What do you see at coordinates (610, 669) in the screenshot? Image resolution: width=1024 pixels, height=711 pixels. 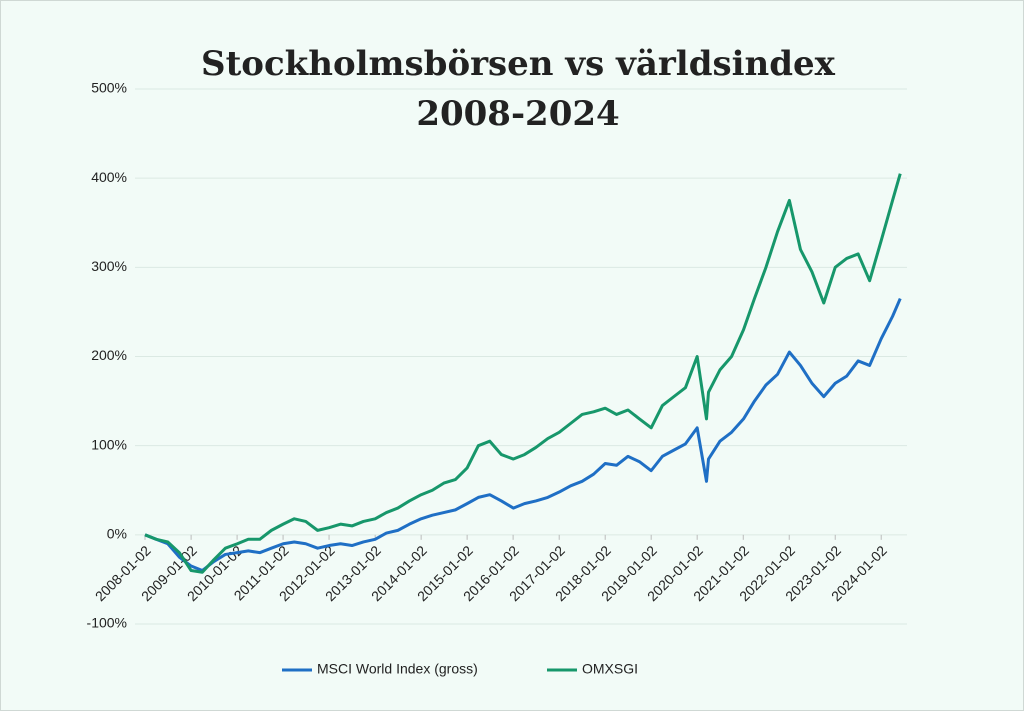 I see `legend-label: OMXSGI` at bounding box center [610, 669].